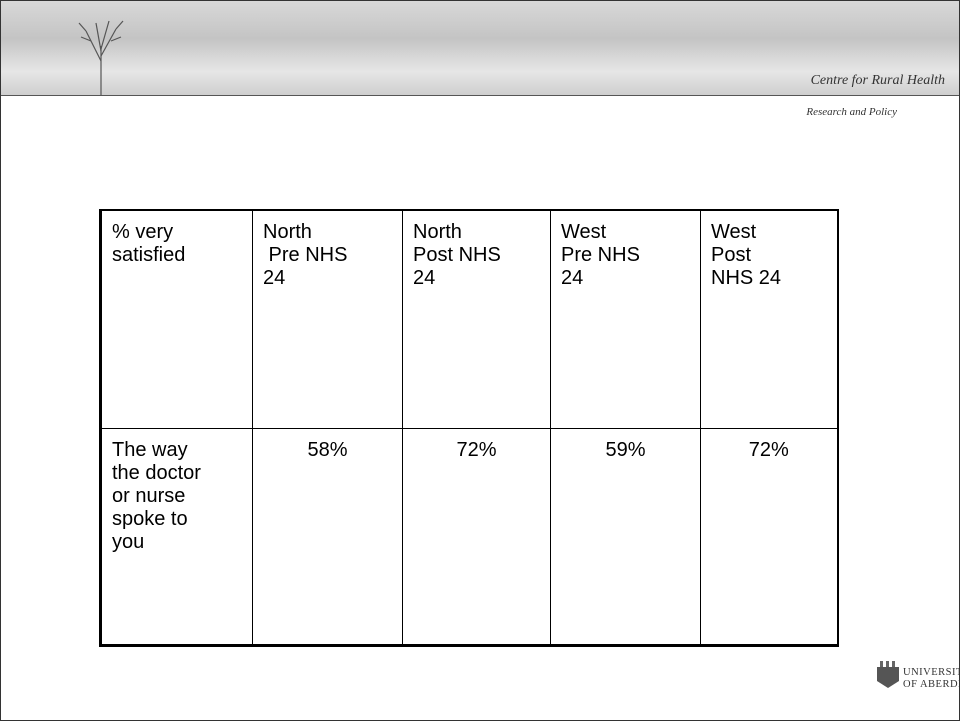 Image resolution: width=960 pixels, height=721 pixels. What do you see at coordinates (143, 232) in the screenshot?
I see `cell-line: % very` at bounding box center [143, 232].